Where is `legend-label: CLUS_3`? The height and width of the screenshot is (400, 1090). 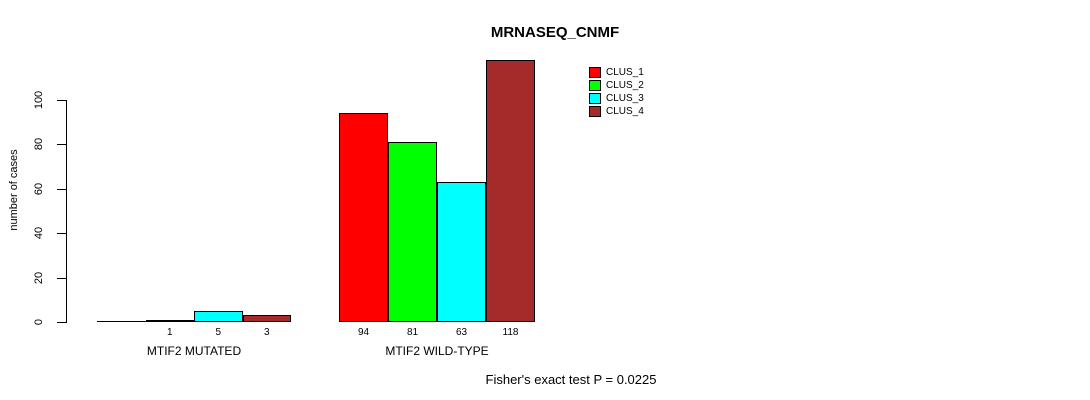 legend-label: CLUS_3 is located at coordinates (625, 98).